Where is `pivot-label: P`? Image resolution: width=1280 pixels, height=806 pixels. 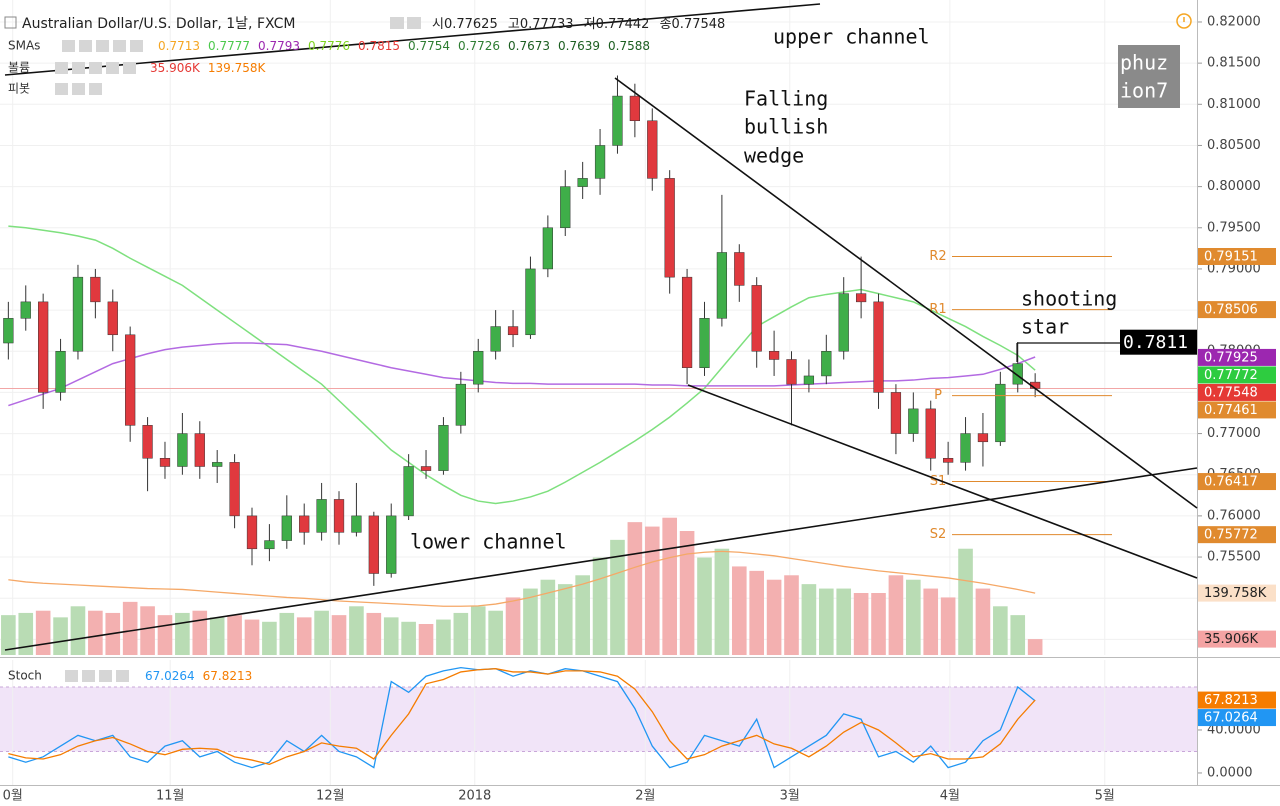
pivot-label: P is located at coordinates (938, 395).